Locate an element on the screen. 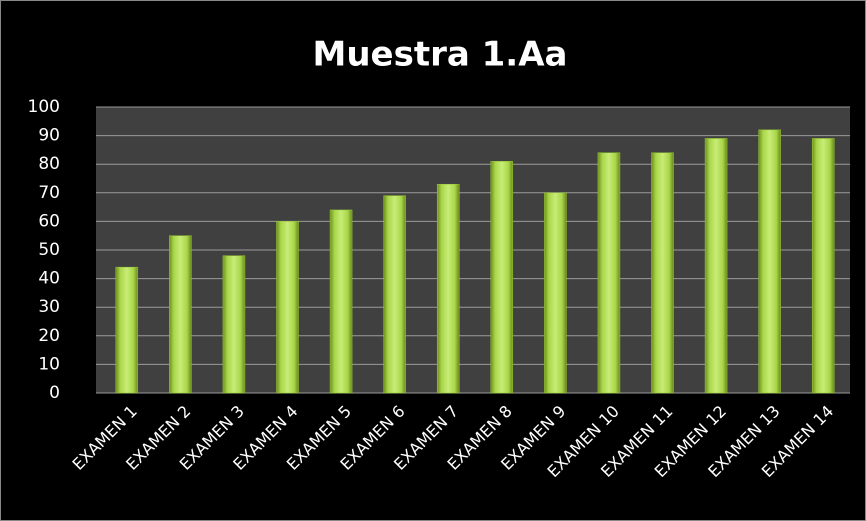 The width and height of the screenshot is (866, 521). y-tick-label: 50 is located at coordinates (49, 250).